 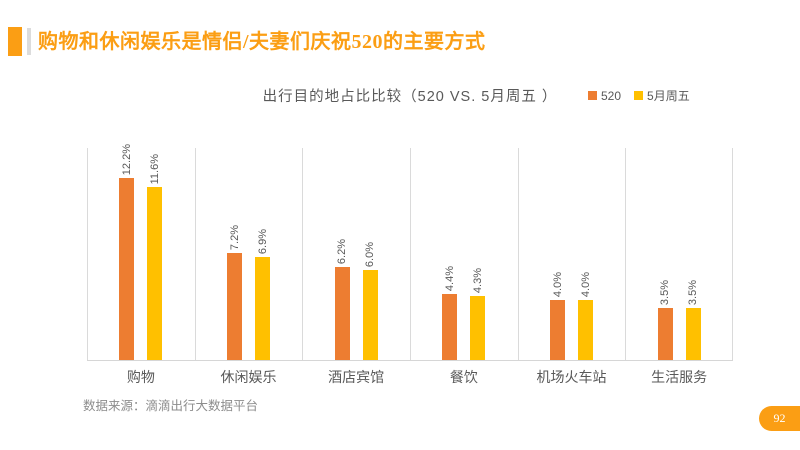 I want to click on legend-label-520: 520, so click(x=611, y=95).